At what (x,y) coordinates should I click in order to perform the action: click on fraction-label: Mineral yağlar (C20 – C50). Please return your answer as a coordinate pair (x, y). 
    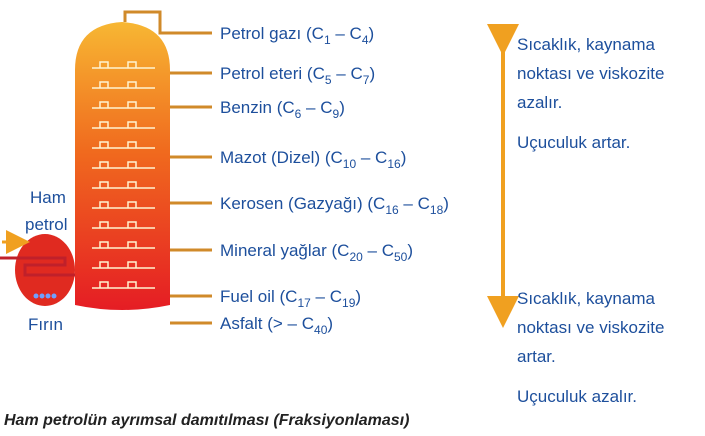
    Looking at the image, I should click on (316, 252).